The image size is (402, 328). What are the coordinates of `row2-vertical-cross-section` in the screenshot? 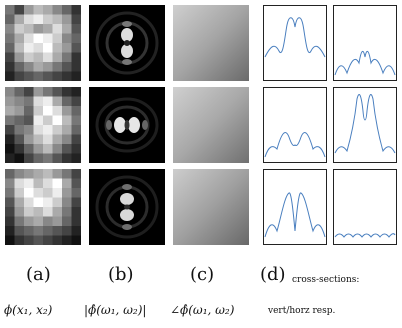 It's located at (295, 125).